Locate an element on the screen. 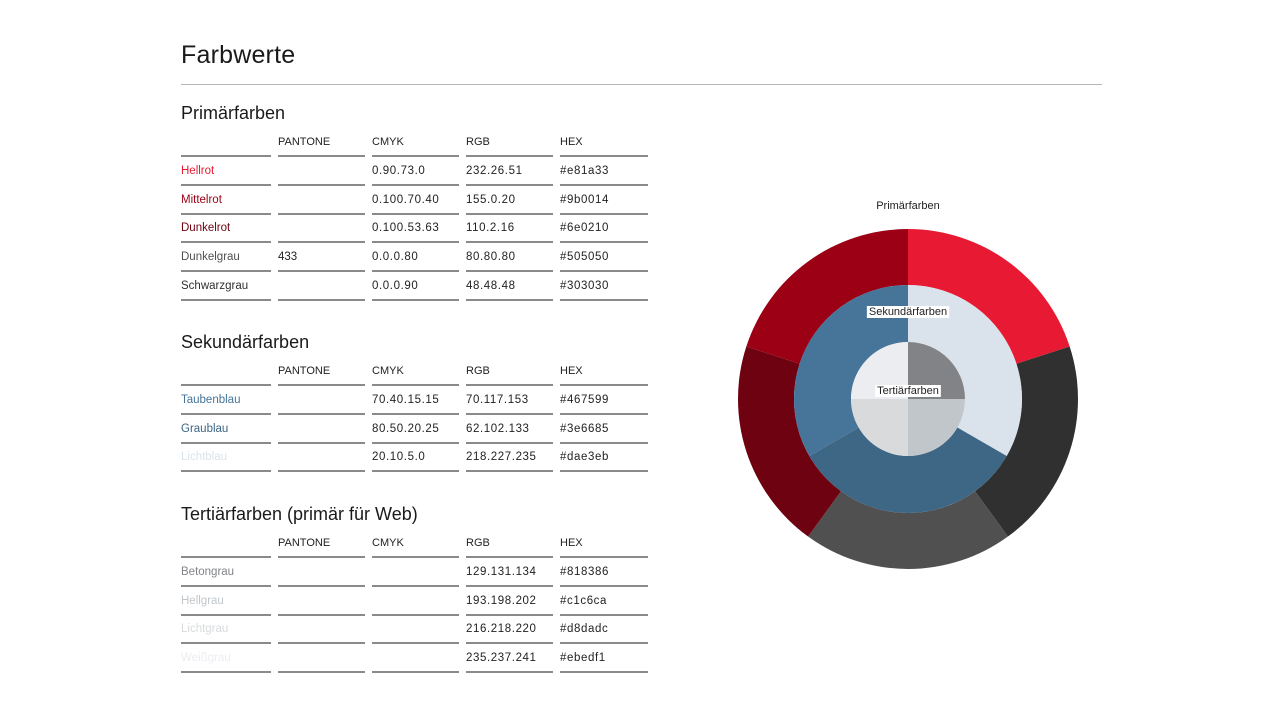 This screenshot has height=720, width=1280. color-cmyk: 0.100.70.40 is located at coordinates (415, 200).